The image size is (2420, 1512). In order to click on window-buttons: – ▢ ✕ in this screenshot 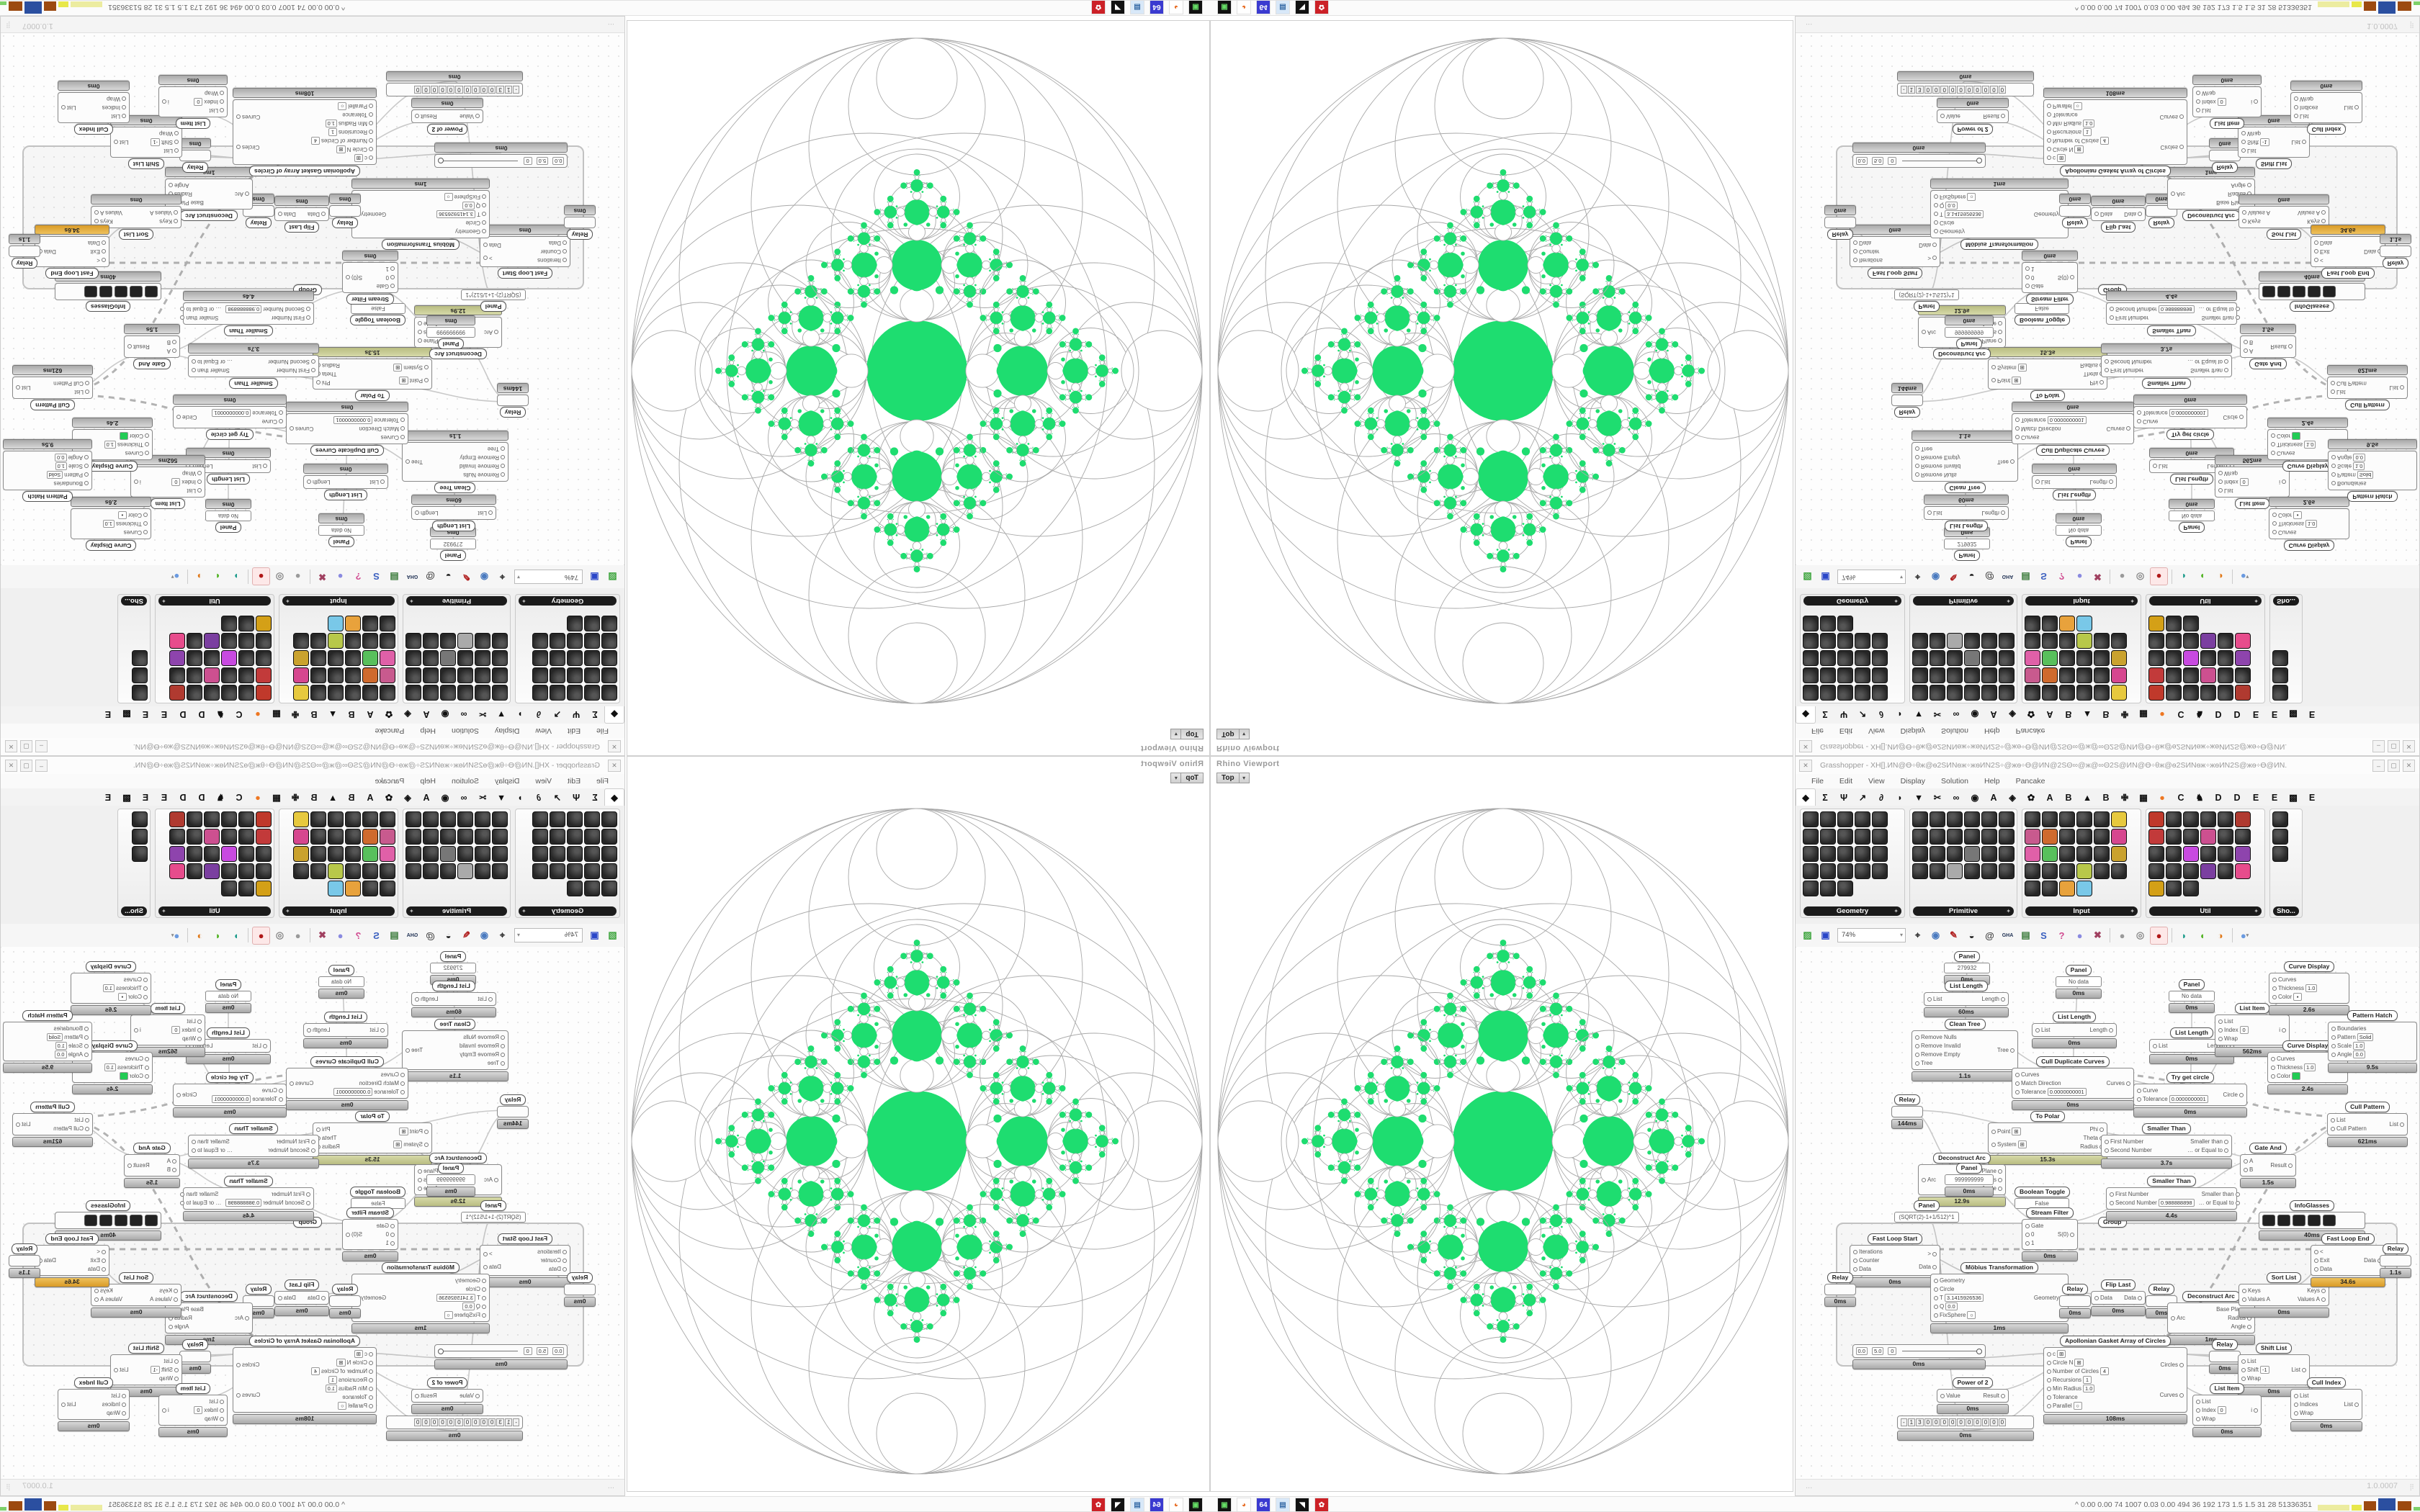, I will do `click(2393, 766)`.